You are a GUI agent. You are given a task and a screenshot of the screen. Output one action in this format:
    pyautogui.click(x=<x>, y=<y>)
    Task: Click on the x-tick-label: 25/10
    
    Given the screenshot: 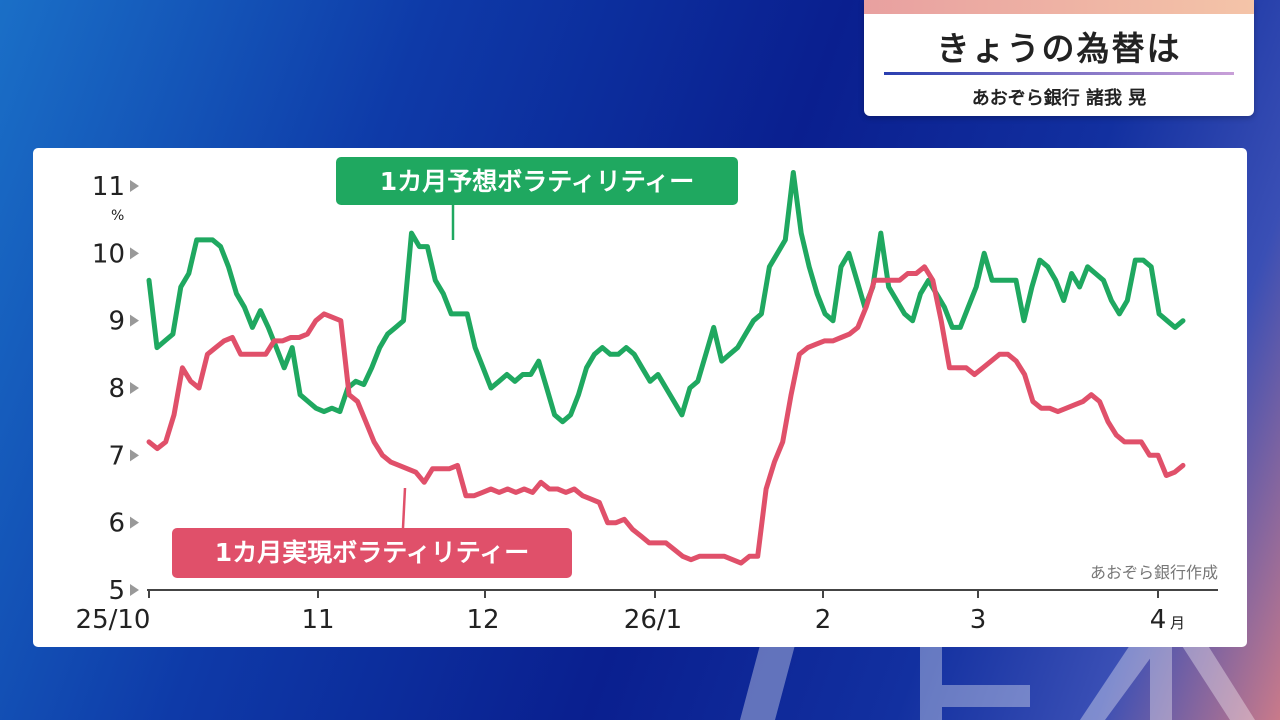 What is the action you would take?
    pyautogui.click(x=113, y=620)
    